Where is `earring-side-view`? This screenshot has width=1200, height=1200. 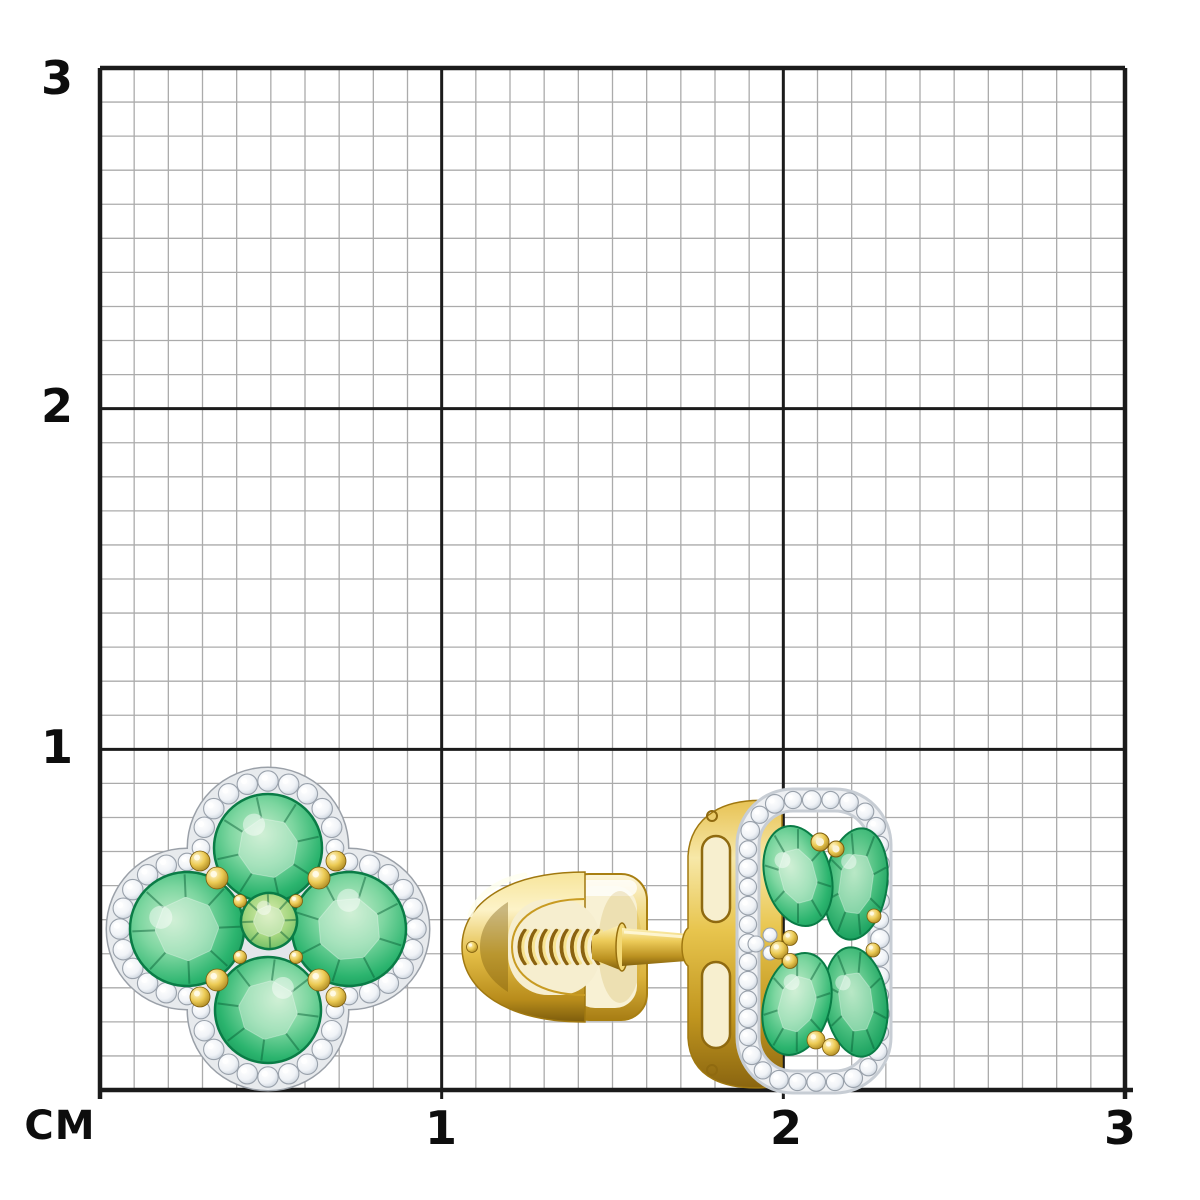 earring-side-view is located at coordinates (677, 941).